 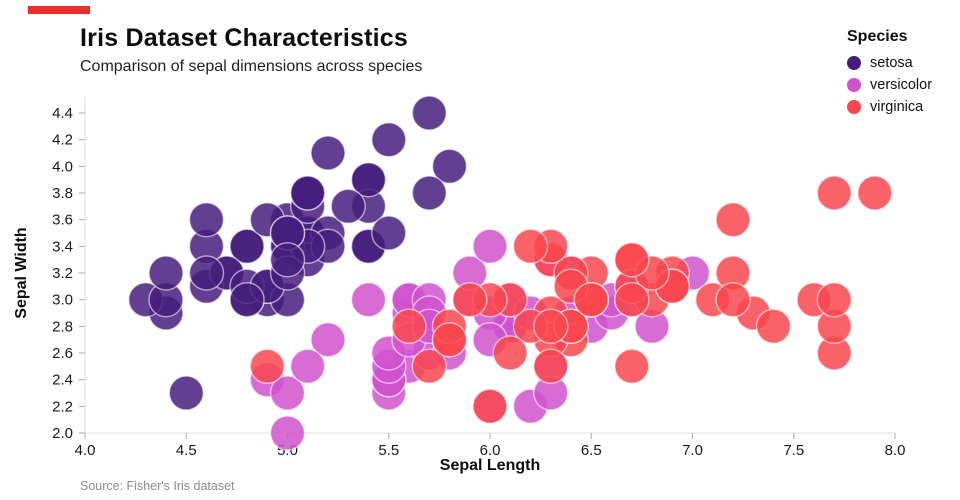 I want to click on y-tick-label: 3.8, so click(x=62, y=193).